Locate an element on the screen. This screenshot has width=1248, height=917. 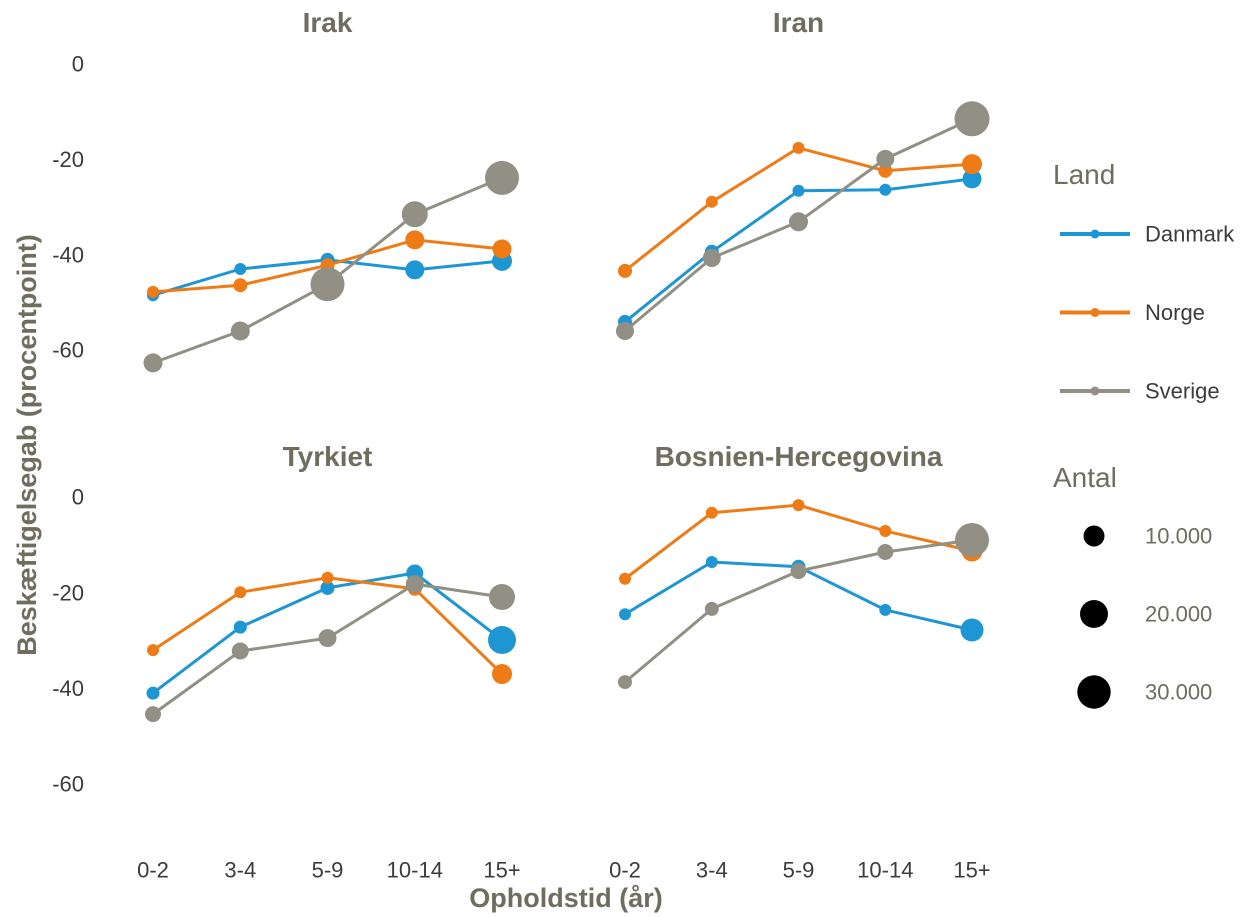
legend-item-sverige: Sverige is located at coordinates (1140, 391).